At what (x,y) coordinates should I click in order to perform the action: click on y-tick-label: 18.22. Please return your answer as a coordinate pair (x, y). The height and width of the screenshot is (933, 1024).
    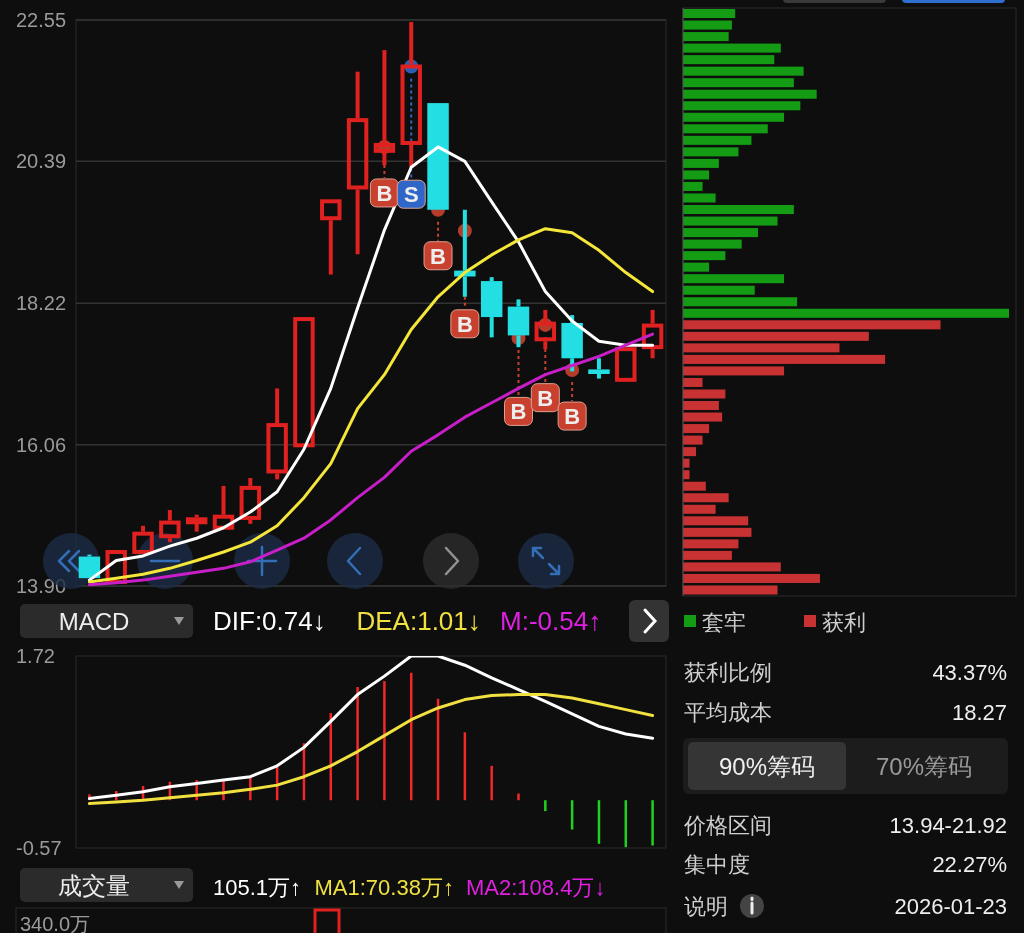
    Looking at the image, I should click on (41, 303).